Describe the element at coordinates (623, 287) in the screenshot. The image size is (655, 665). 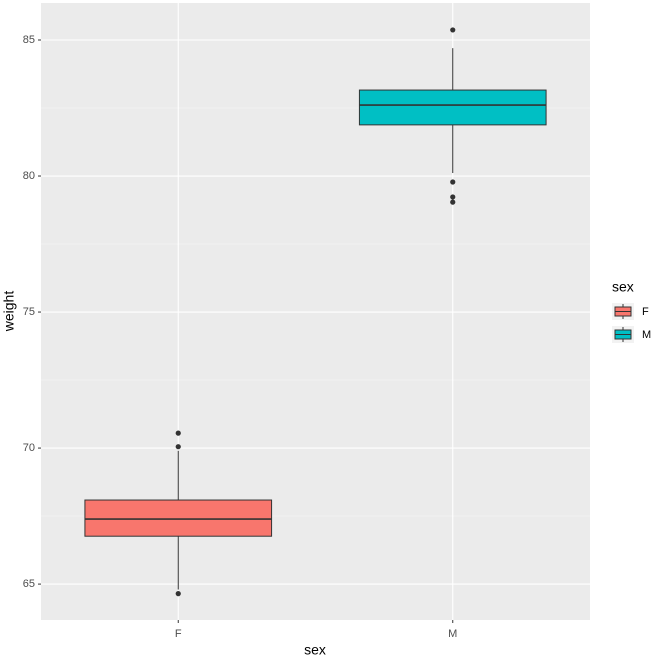
I see `legend-title: sex` at that location.